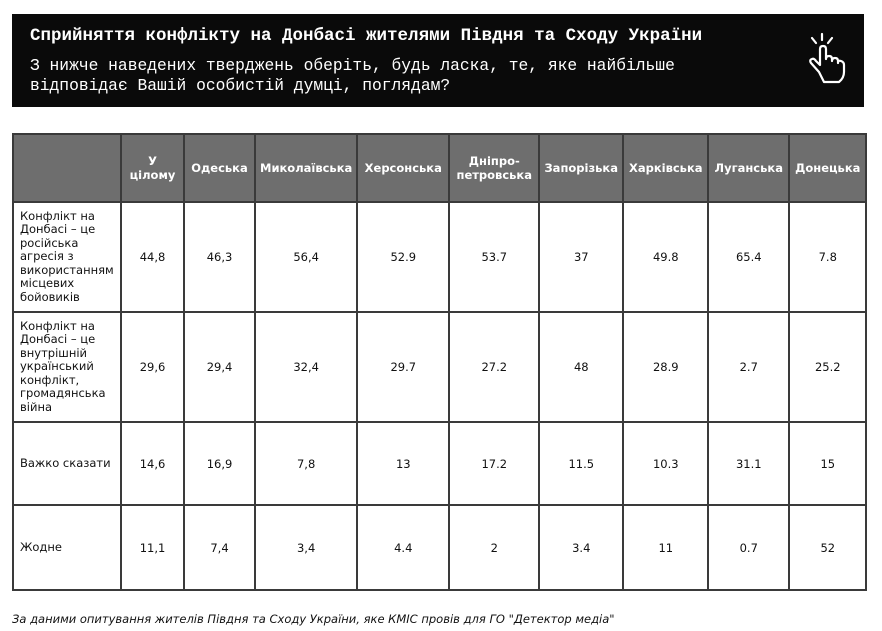  I want to click on corner-cell, so click(67, 168).